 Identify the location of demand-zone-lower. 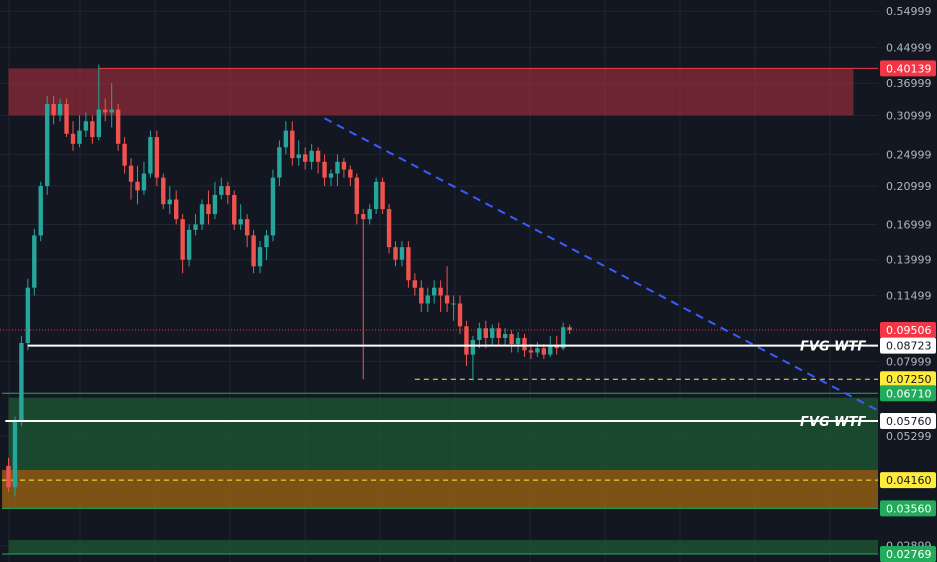
(457, 547).